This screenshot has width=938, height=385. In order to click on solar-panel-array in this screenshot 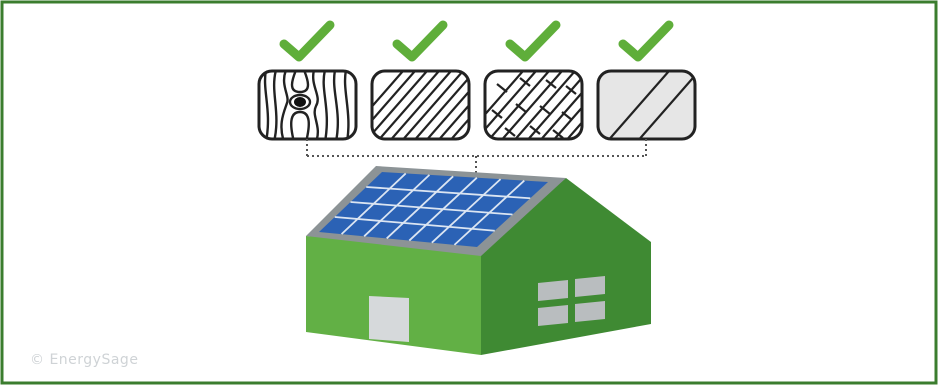, I will do `click(433, 209)`.